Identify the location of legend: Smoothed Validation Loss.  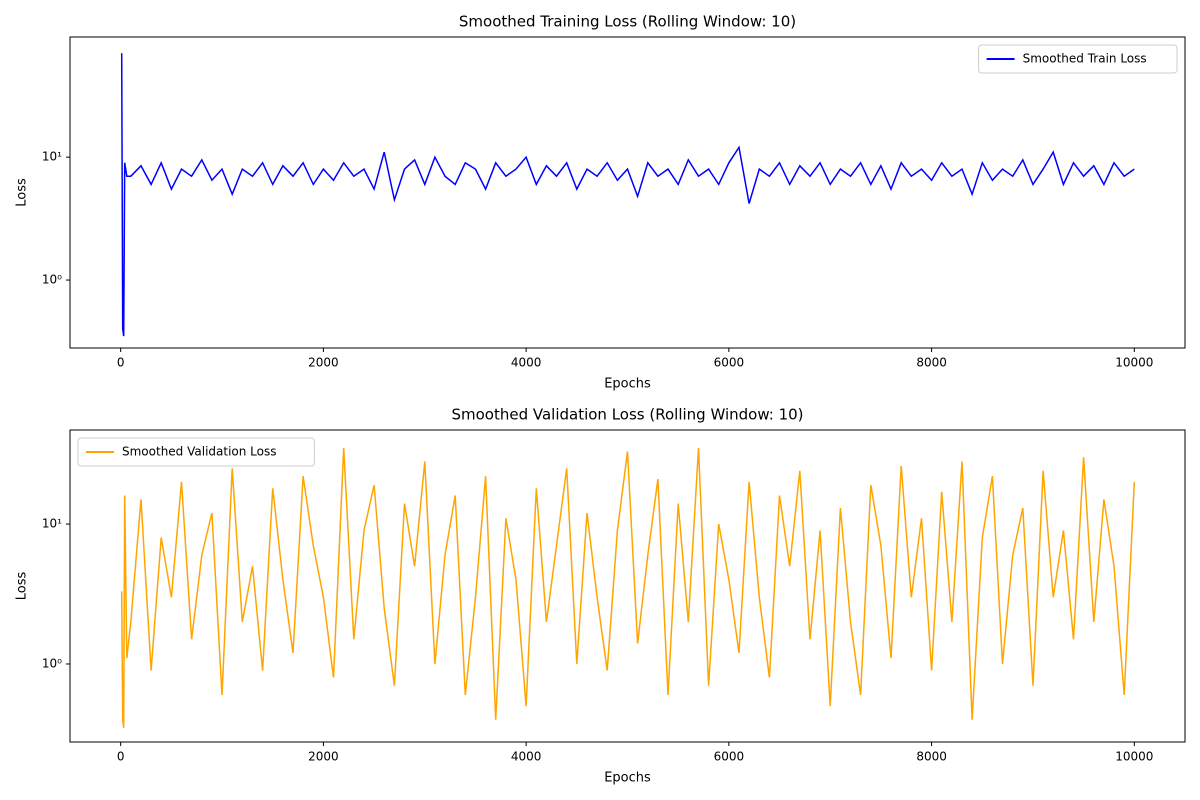
(196, 452).